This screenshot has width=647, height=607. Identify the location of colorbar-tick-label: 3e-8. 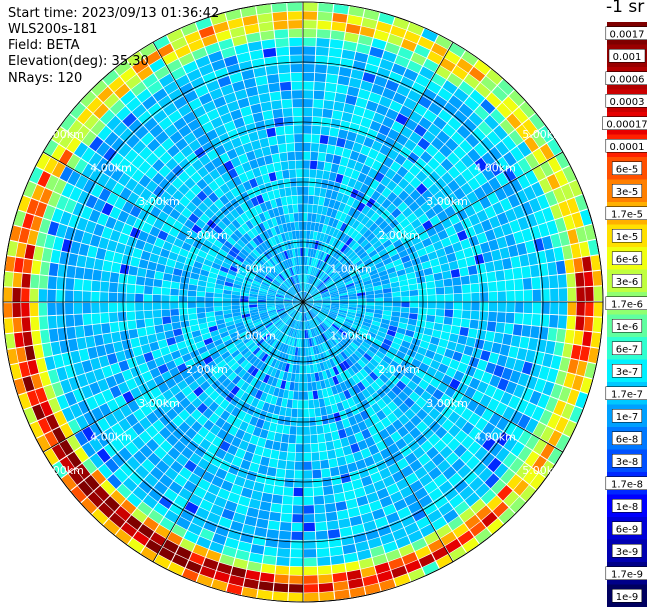
(627, 462).